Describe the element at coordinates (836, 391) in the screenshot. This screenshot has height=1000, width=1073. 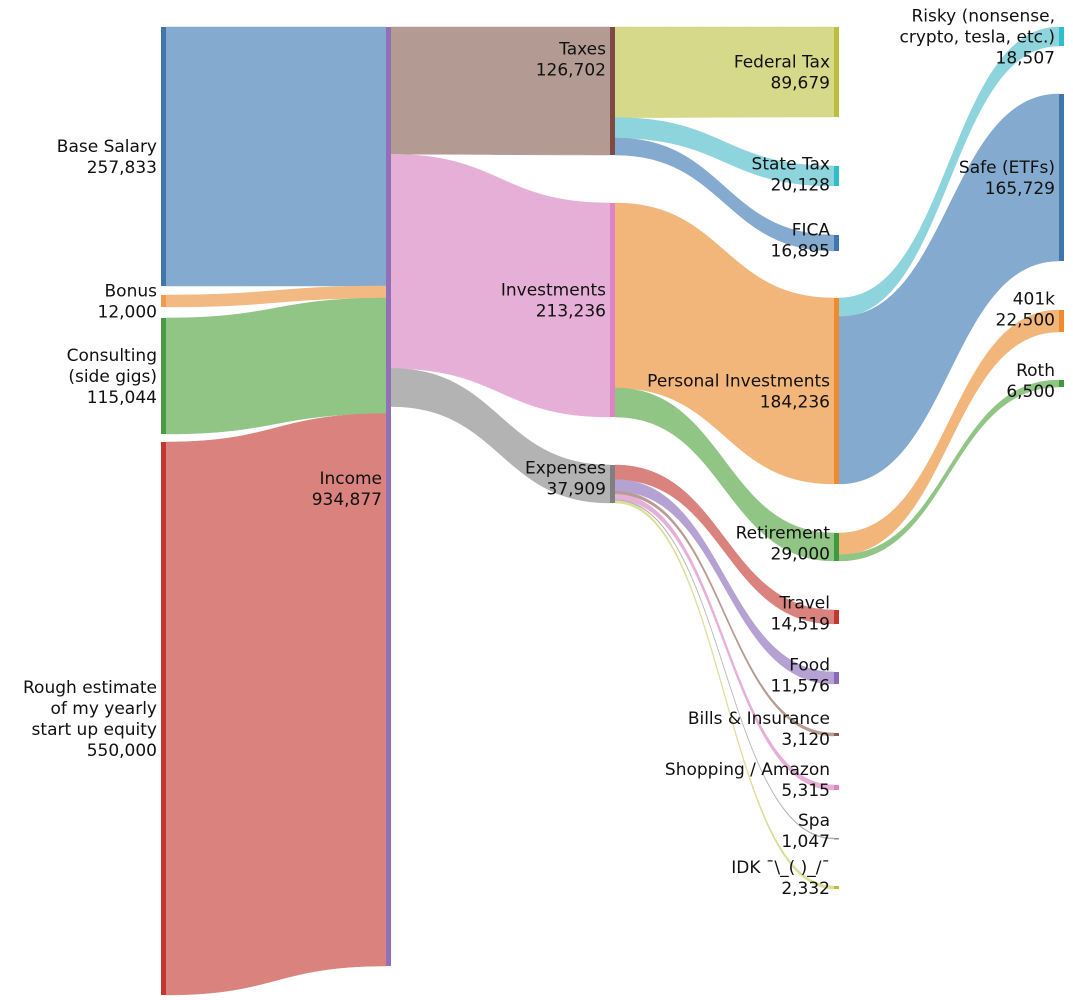
I see `node-personal_inv` at that location.